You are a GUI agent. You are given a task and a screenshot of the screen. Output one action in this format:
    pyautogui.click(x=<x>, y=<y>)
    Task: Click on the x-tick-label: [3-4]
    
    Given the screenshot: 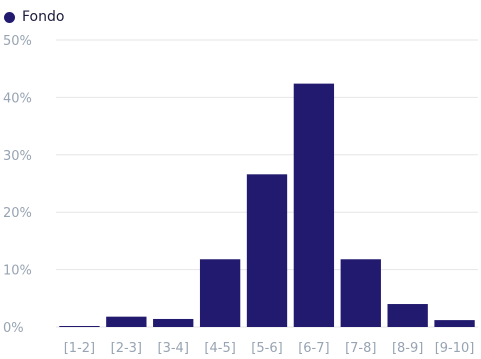 What is the action you would take?
    pyautogui.click(x=173, y=348)
    